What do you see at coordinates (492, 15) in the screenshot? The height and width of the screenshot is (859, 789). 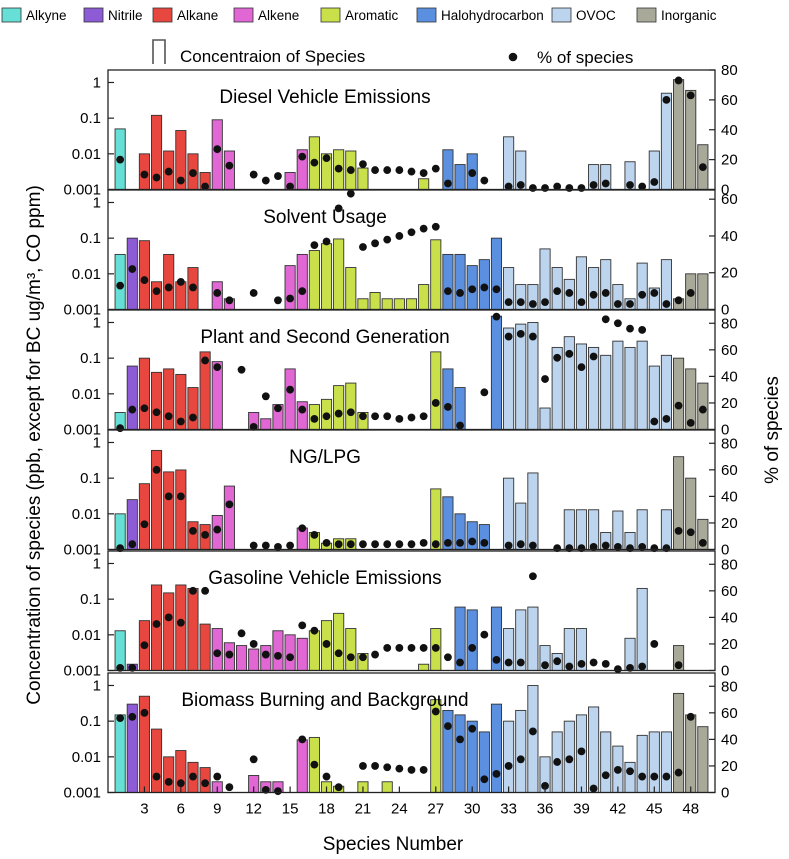 I see `legend-label-halohydrocarbon: Halohydrocarbon` at bounding box center [492, 15].